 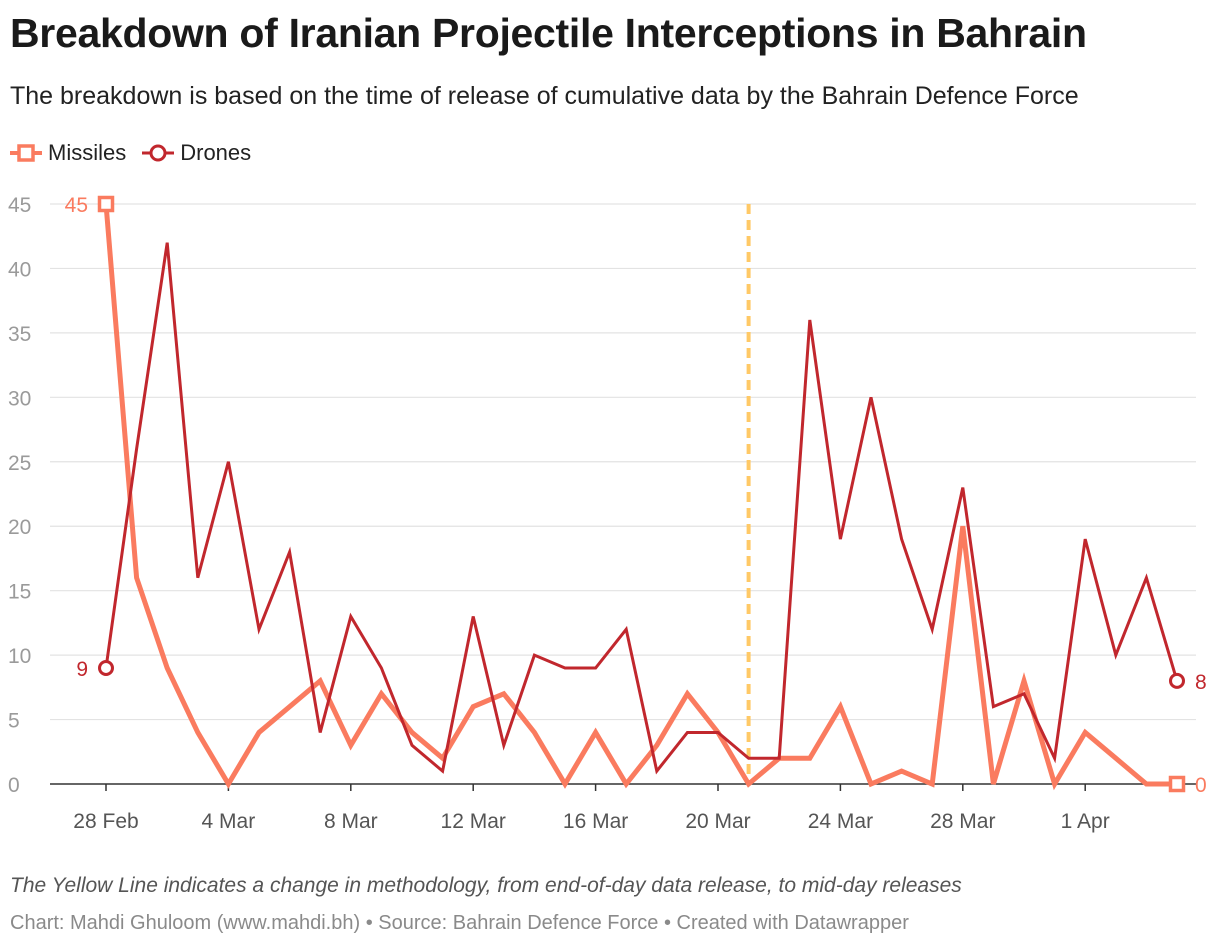 What do you see at coordinates (19, 527) in the screenshot?
I see `y-tick-label-20: 20` at bounding box center [19, 527].